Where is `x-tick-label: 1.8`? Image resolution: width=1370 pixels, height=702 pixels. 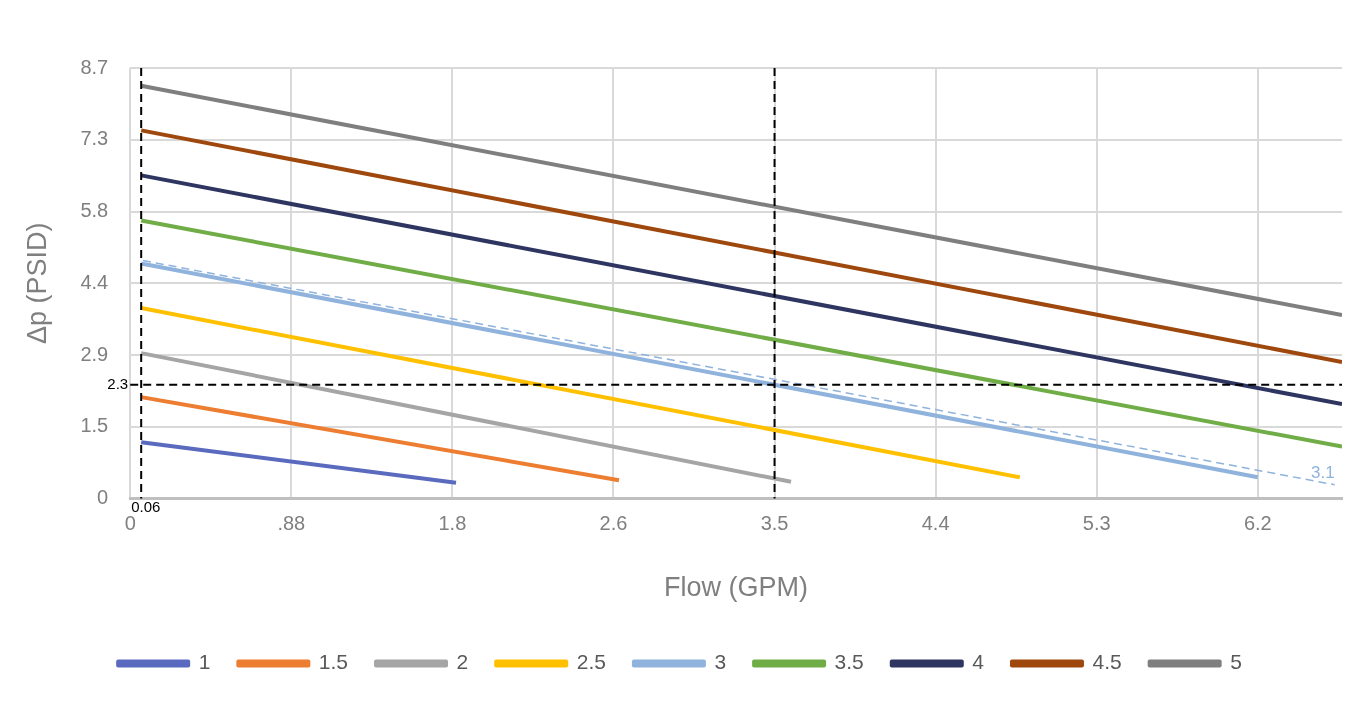 x-tick-label: 1.8 is located at coordinates (452, 523).